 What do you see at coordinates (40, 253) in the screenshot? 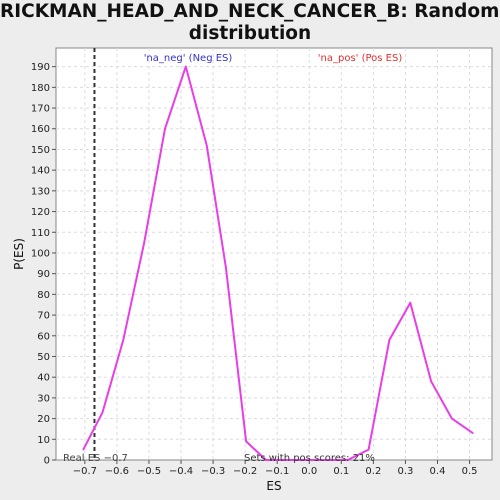
I see `y-tick-label: 100` at bounding box center [40, 253].